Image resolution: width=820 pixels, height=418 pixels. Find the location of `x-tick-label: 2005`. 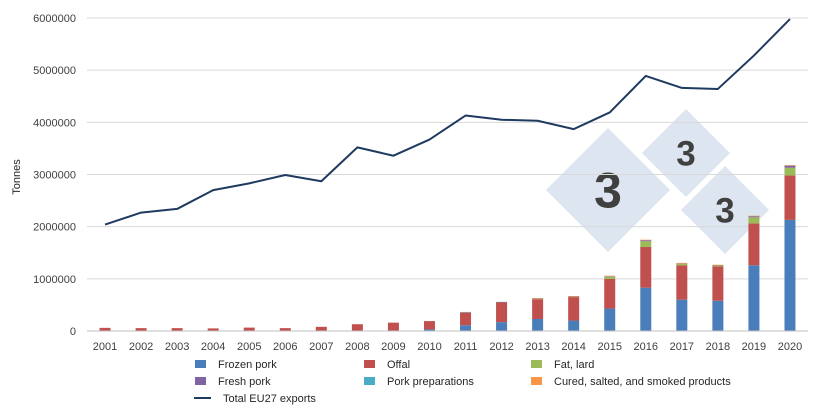

x-tick-label: 2005 is located at coordinates (249, 347).